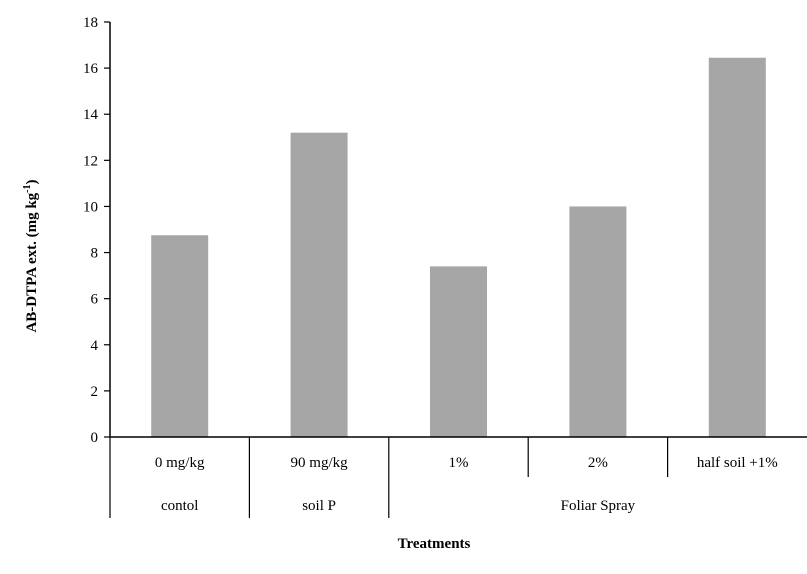 The image size is (807, 574). Describe the element at coordinates (95, 254) in the screenshot. I see `y-tick-label: 8` at that location.